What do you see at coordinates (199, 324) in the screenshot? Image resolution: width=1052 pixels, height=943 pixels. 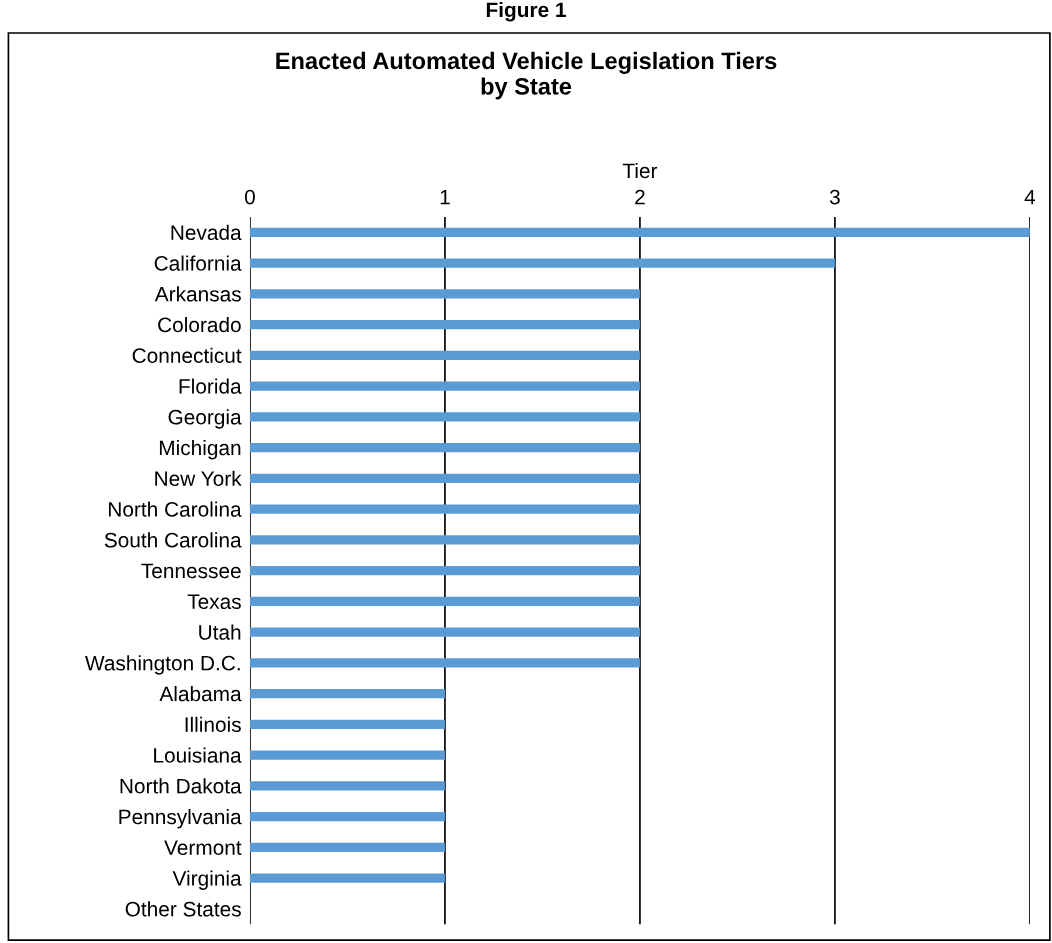 I see `y-tick-label: Colorado` at bounding box center [199, 324].